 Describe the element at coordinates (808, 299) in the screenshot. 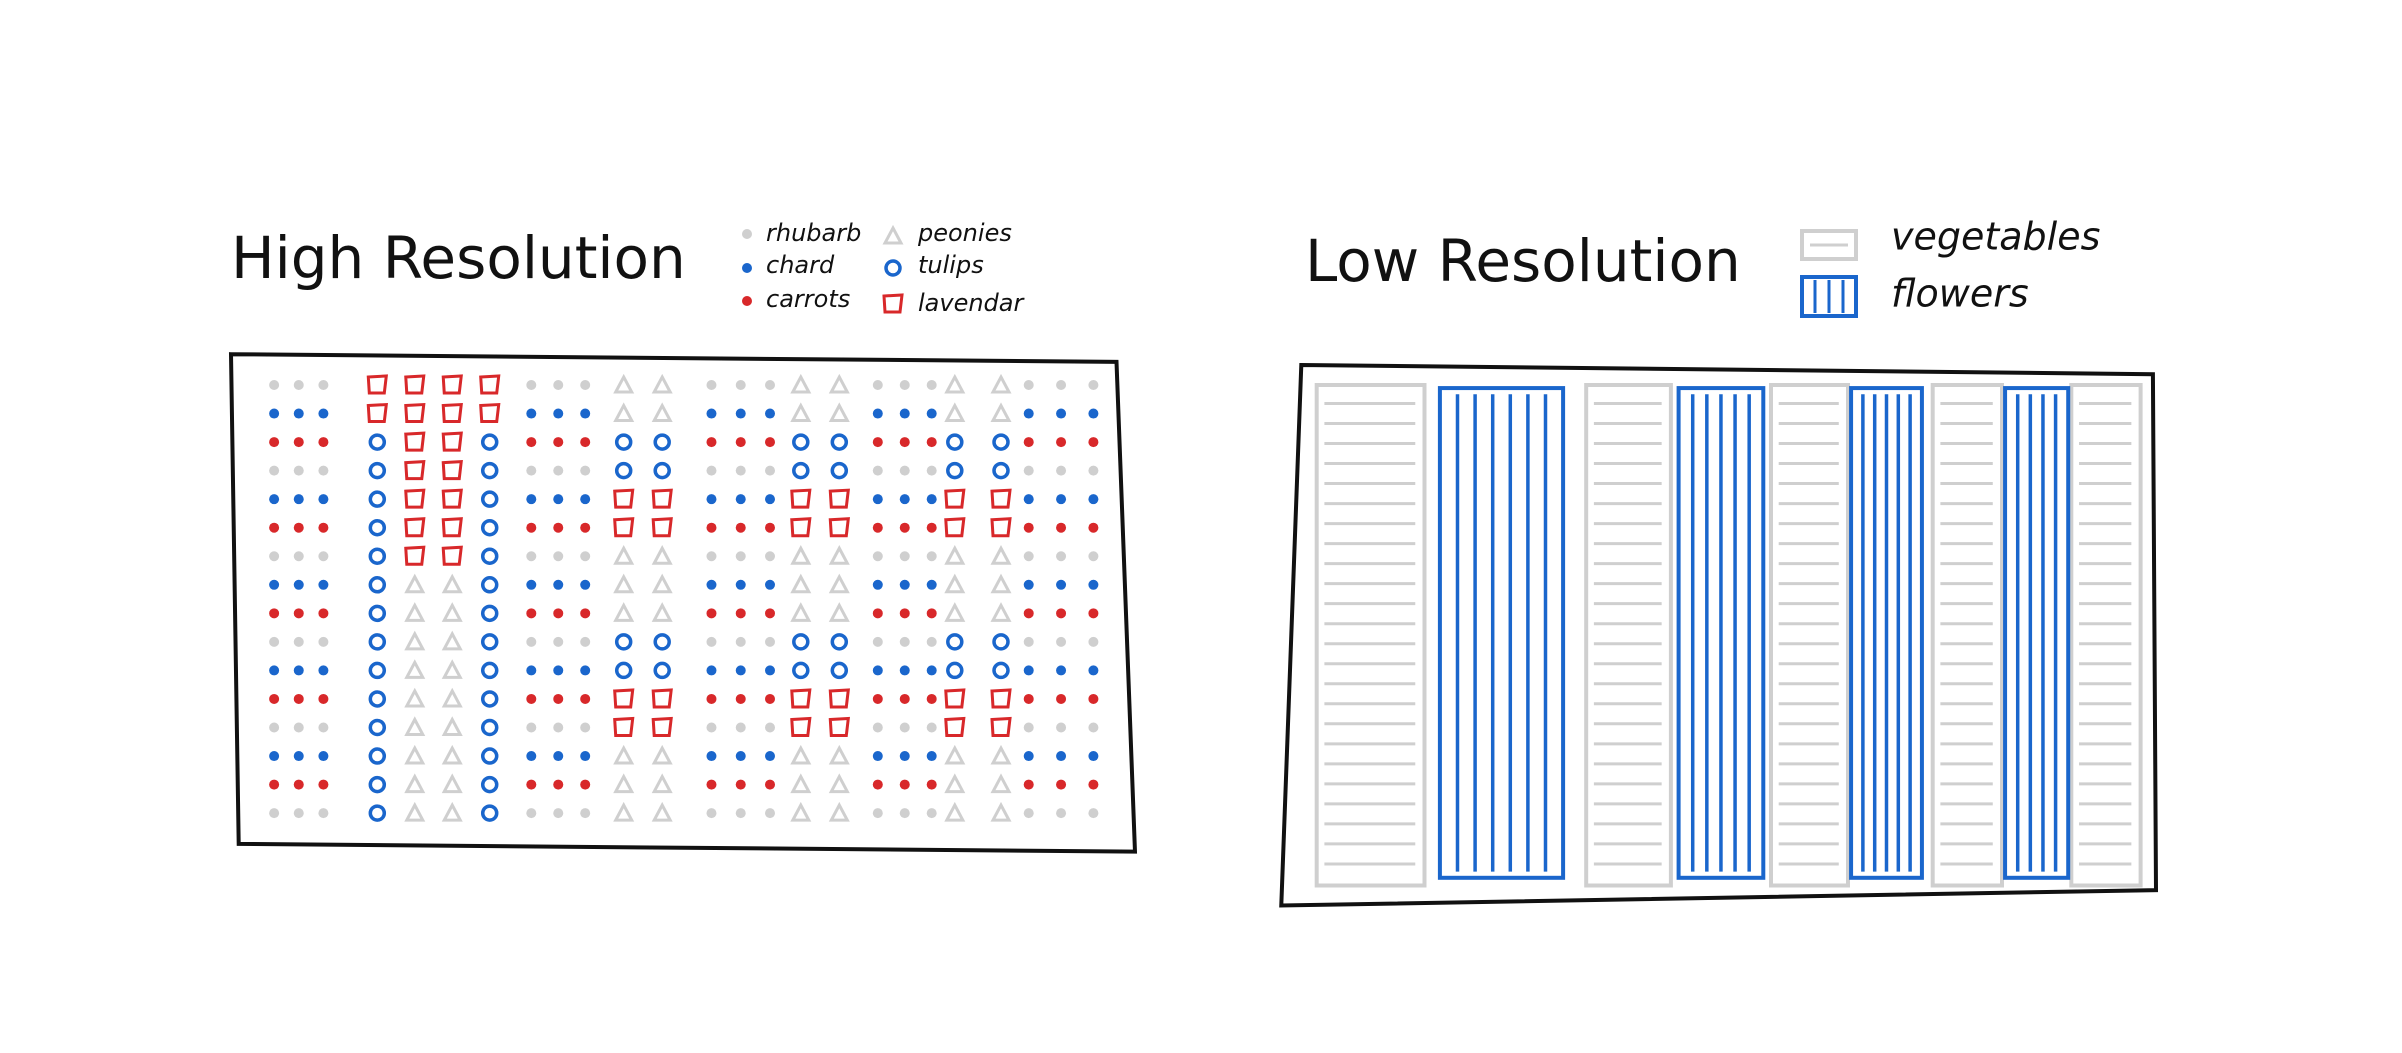

I see `legend-label: carrots` at that location.